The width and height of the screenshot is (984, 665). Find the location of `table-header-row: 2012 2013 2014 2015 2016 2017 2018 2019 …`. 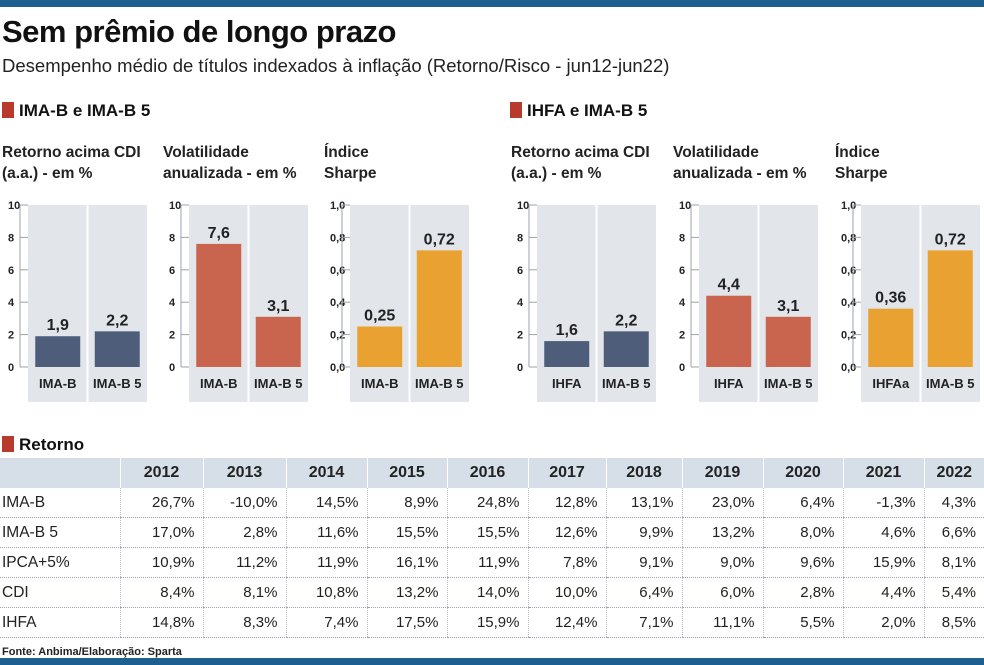

table-header-row: 2012 2013 2014 2015 2016 2017 2018 2019 … is located at coordinates (492, 473).